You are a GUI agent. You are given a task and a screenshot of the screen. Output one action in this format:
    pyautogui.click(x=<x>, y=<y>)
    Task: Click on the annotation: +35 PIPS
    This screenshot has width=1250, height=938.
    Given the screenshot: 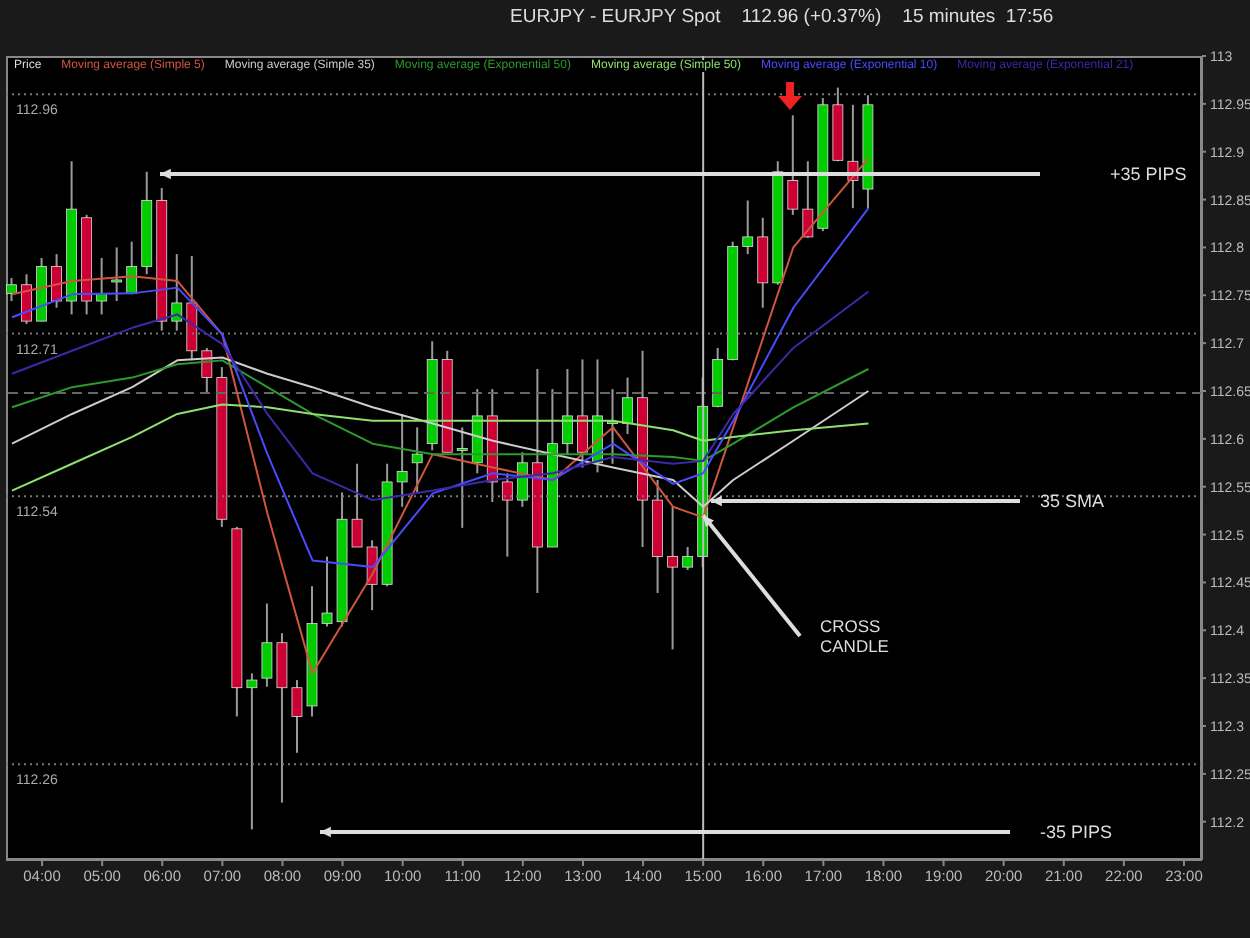 What is the action you would take?
    pyautogui.click(x=1148, y=174)
    